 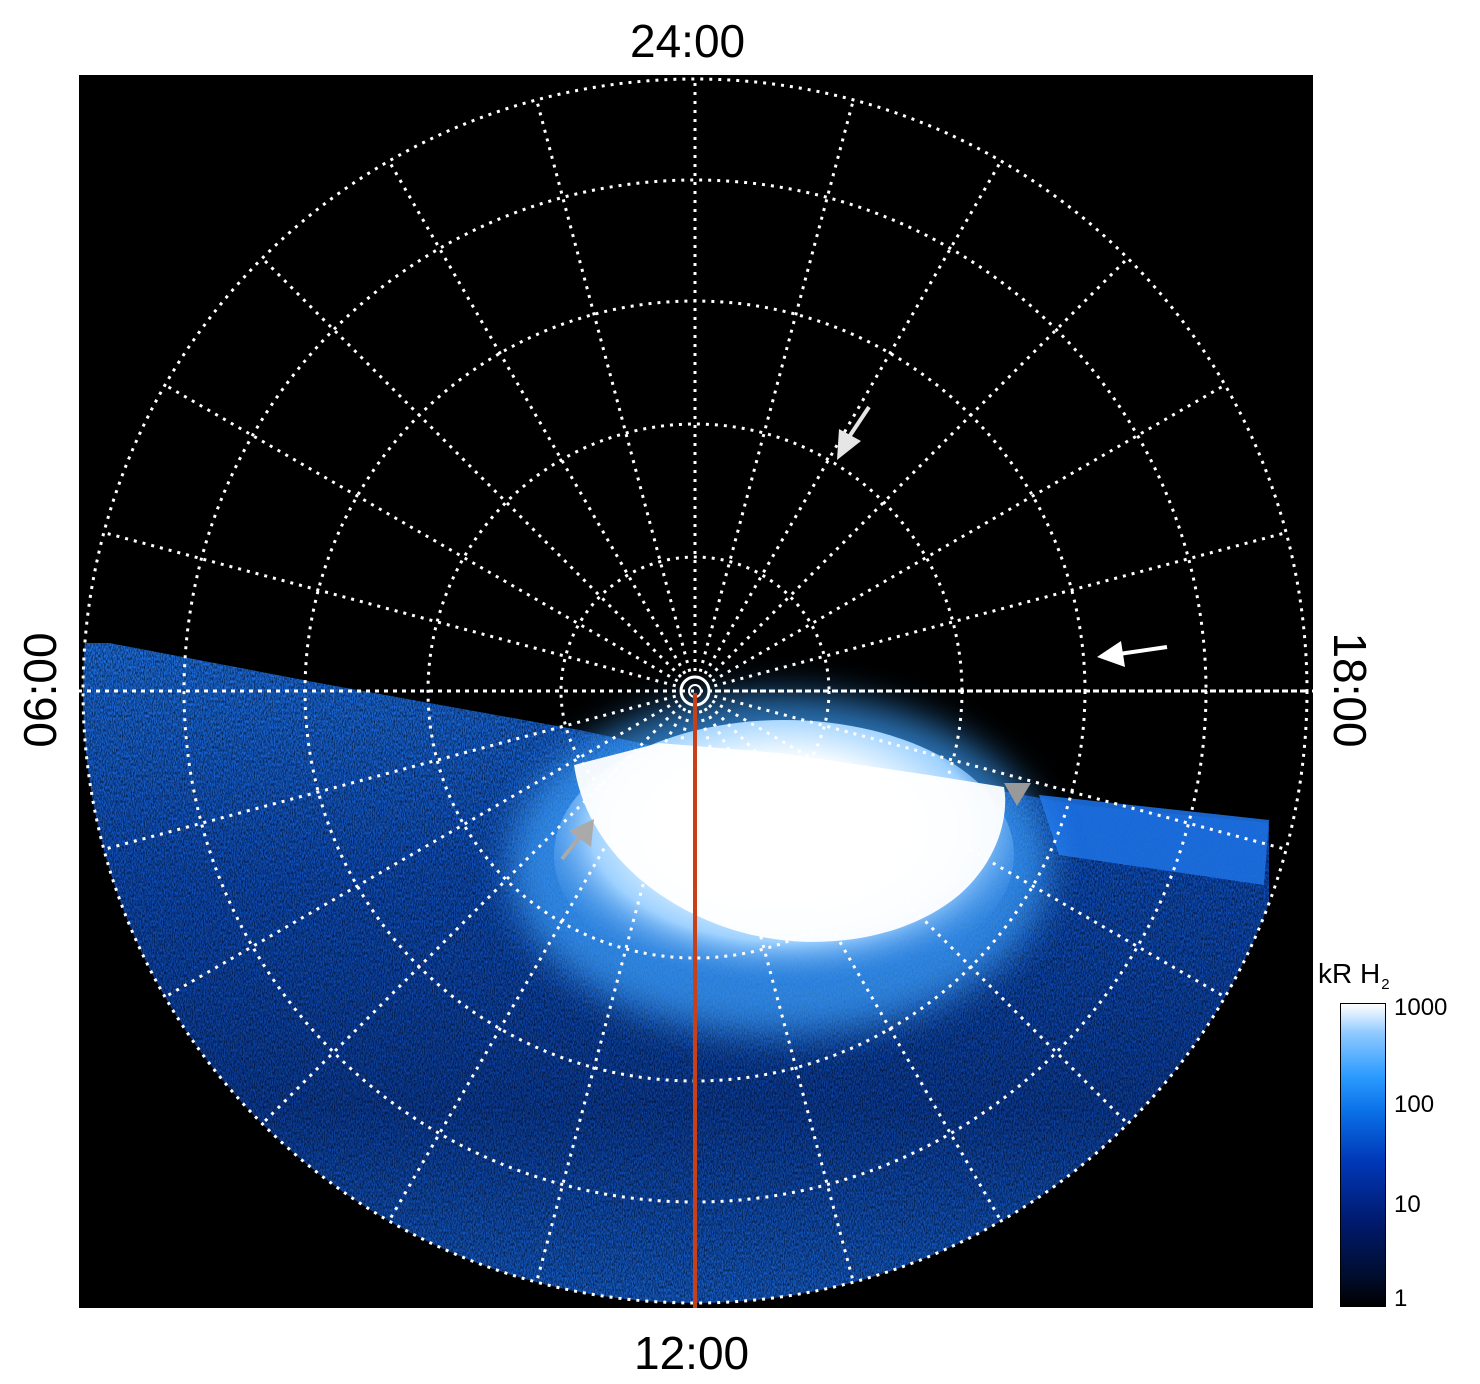 I want to click on local-time-label-06: 06:00, so click(x=40, y=690).